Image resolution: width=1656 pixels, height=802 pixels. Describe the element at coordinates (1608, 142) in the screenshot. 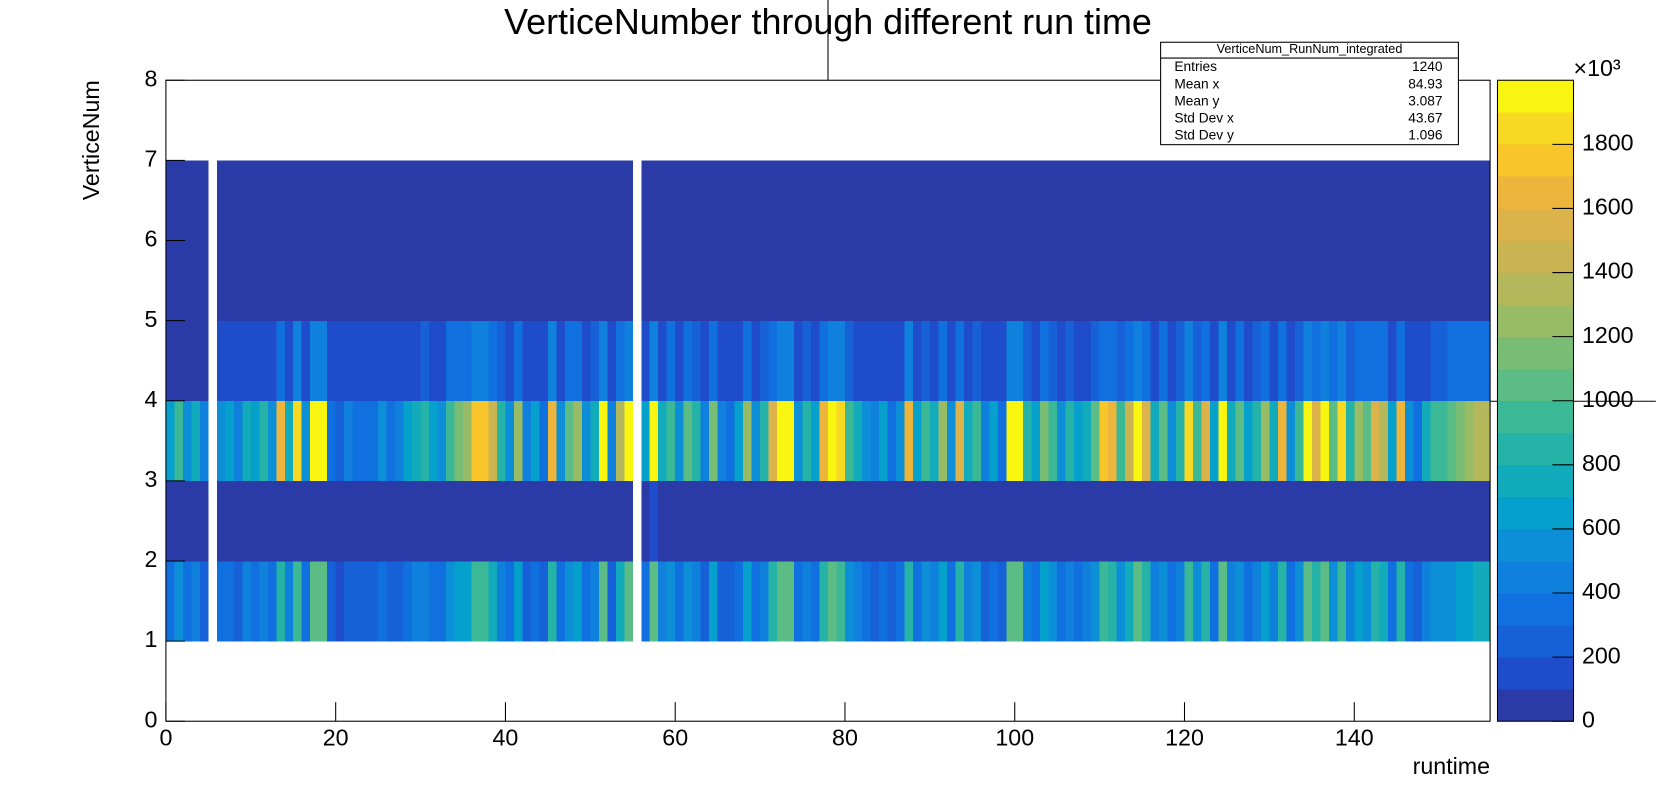

I see `z-tick-label: 1800` at that location.